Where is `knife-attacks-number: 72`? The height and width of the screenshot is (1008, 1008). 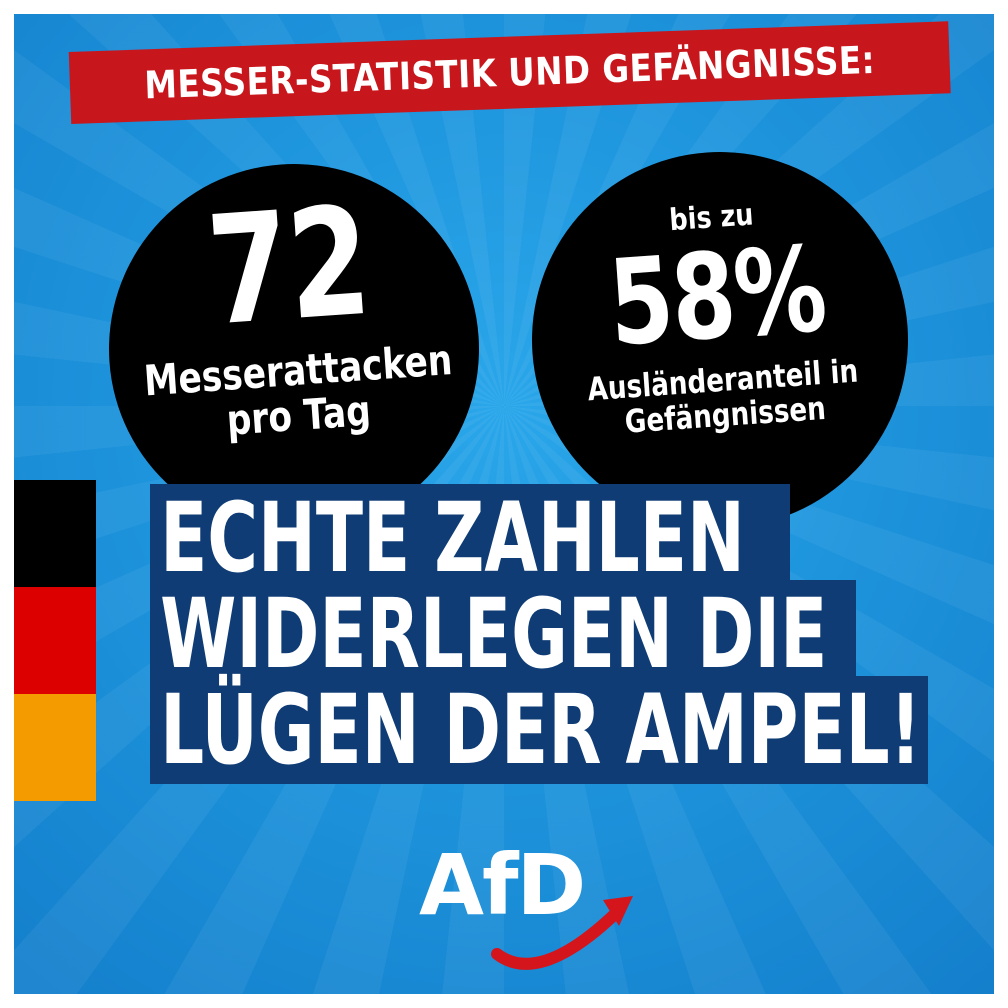
knife-attacks-number: 72 is located at coordinates (288, 267).